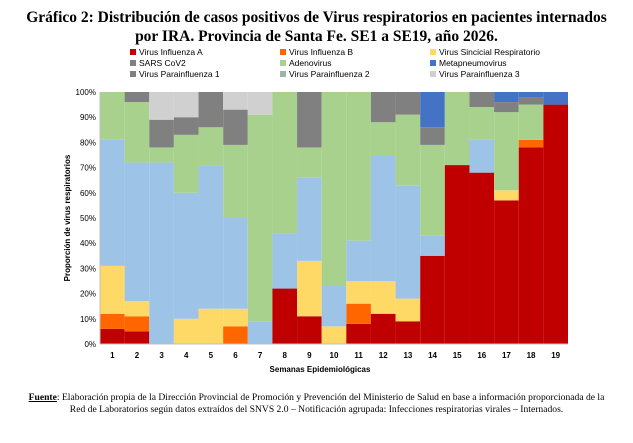  What do you see at coordinates (506, 272) in the screenshot?
I see `bar-segment-week-17-virus-influenza-a` at bounding box center [506, 272].